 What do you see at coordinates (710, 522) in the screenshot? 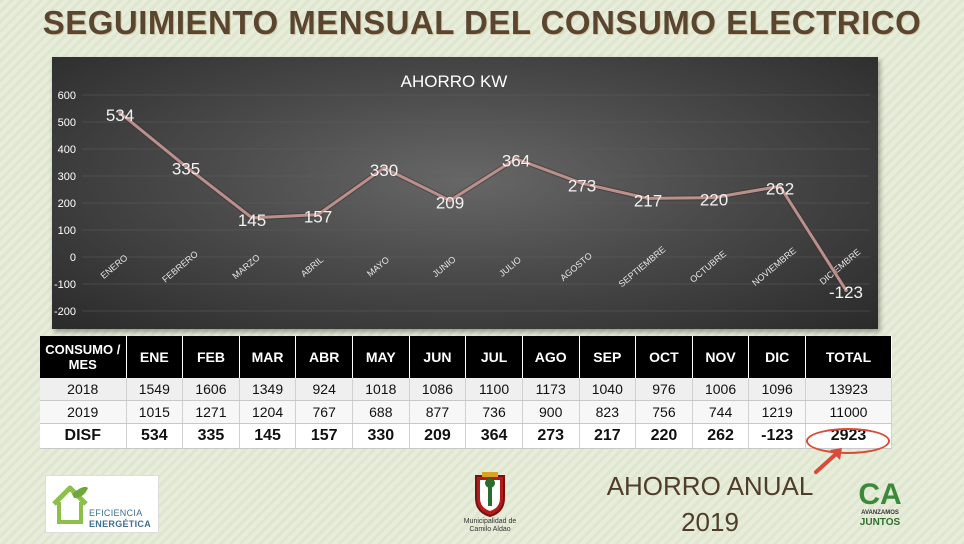
I see `annual-savings-year: 2019` at bounding box center [710, 522].